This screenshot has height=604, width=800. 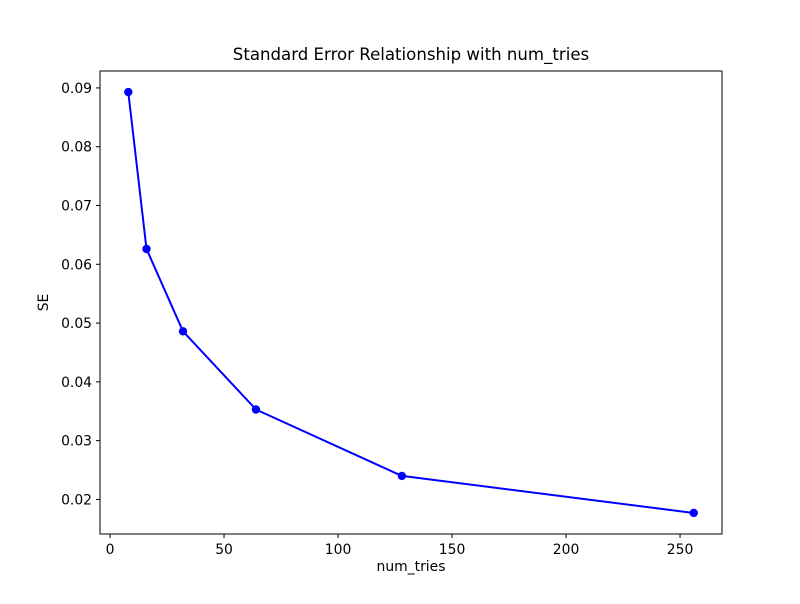 What do you see at coordinates (411, 567) in the screenshot?
I see `x-axis-label: num_tries` at bounding box center [411, 567].